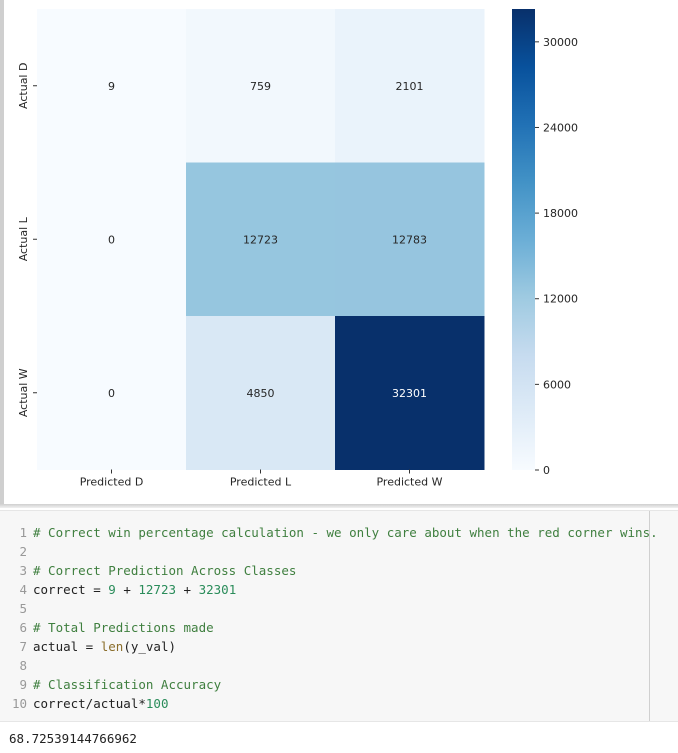 The width and height of the screenshot is (678, 753). Describe the element at coordinates (127, 684) in the screenshot. I see `code-token-comment: # Classification Accuracy` at that location.